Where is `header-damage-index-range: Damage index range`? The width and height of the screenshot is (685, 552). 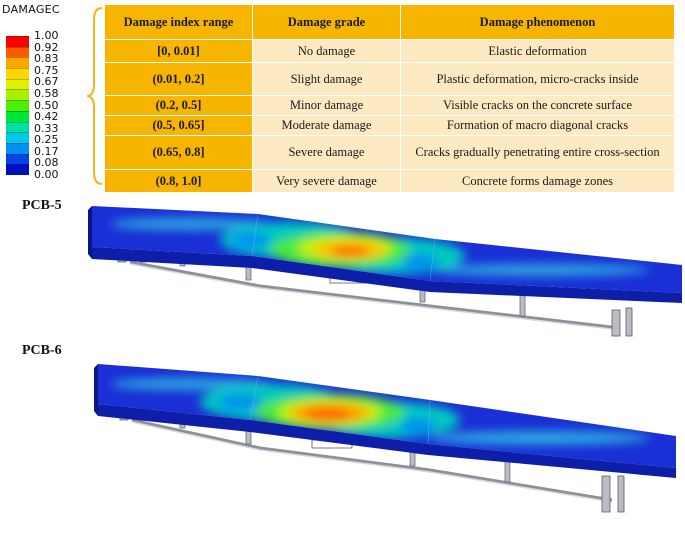 header-damage-index-range: Damage index range is located at coordinates (178, 22).